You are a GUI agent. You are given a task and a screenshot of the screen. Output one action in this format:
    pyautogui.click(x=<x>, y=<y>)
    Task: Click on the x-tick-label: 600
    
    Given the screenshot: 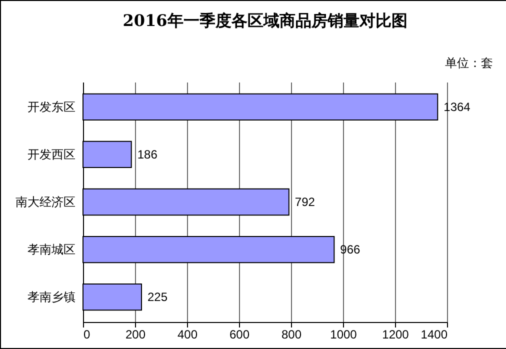 What is the action you would take?
    pyautogui.click(x=239, y=335)
    